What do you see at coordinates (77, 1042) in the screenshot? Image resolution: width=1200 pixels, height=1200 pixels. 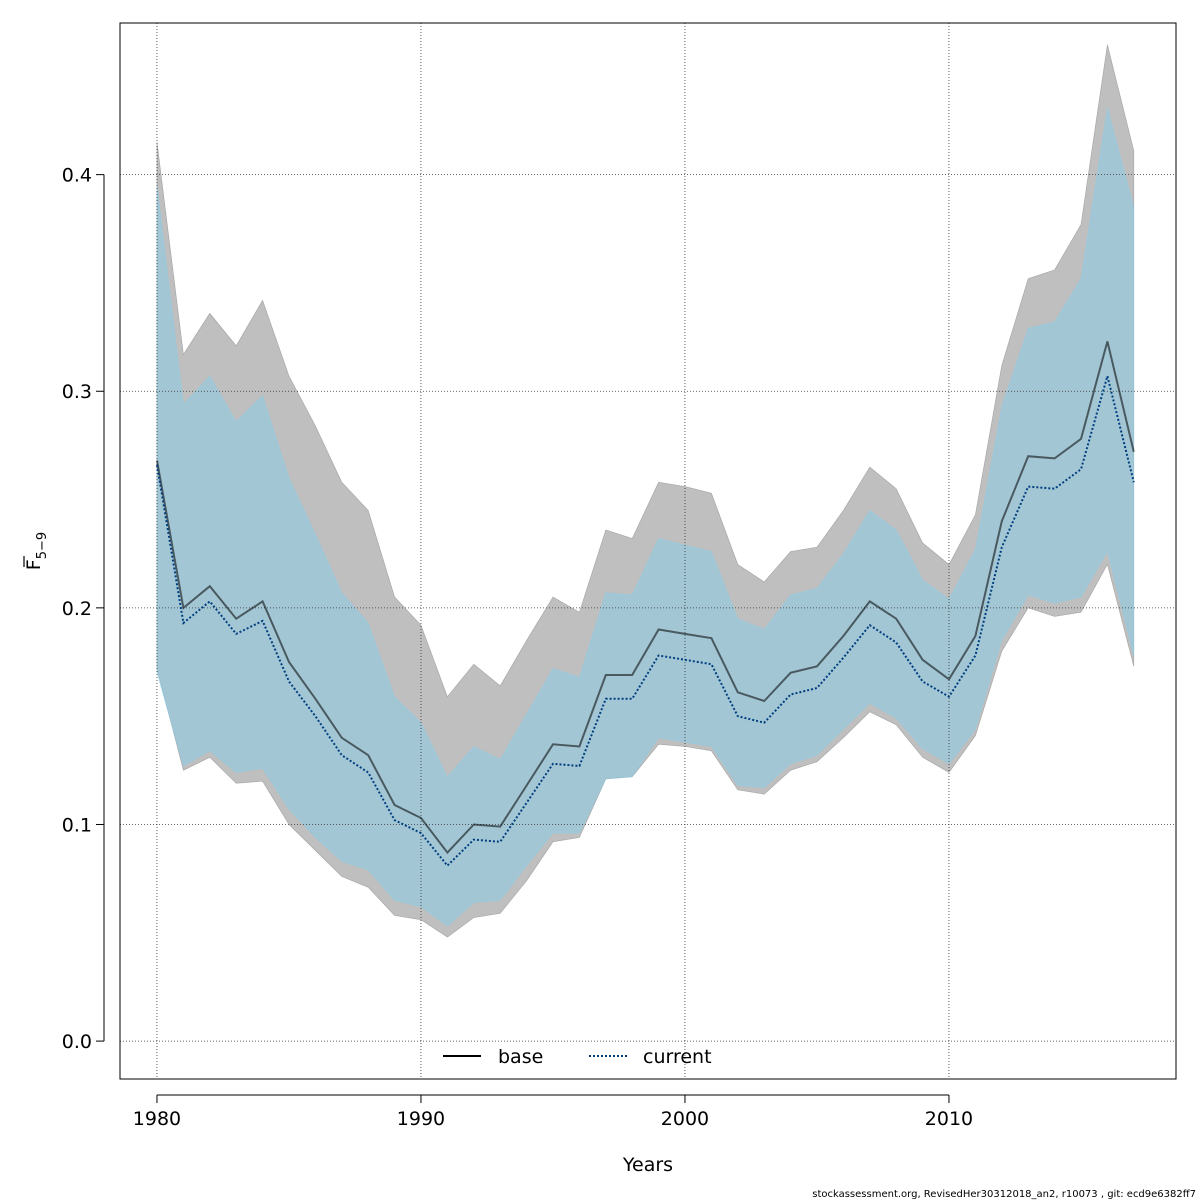 I see `y-tick-label-0.0: 0.0` at bounding box center [77, 1042].